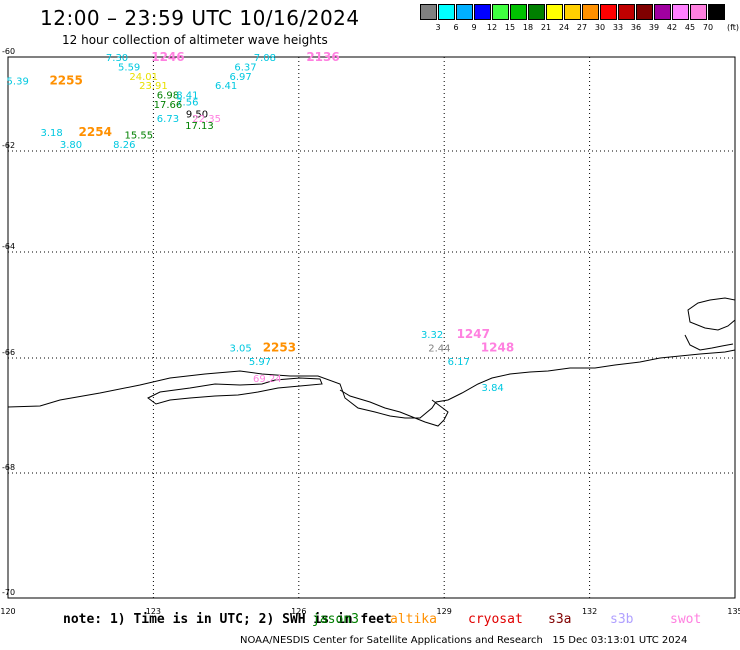 The height and width of the screenshot is (650, 740). What do you see at coordinates (260, 362) in the screenshot?
I see `wave-height-label: 5.97` at bounding box center [260, 362].